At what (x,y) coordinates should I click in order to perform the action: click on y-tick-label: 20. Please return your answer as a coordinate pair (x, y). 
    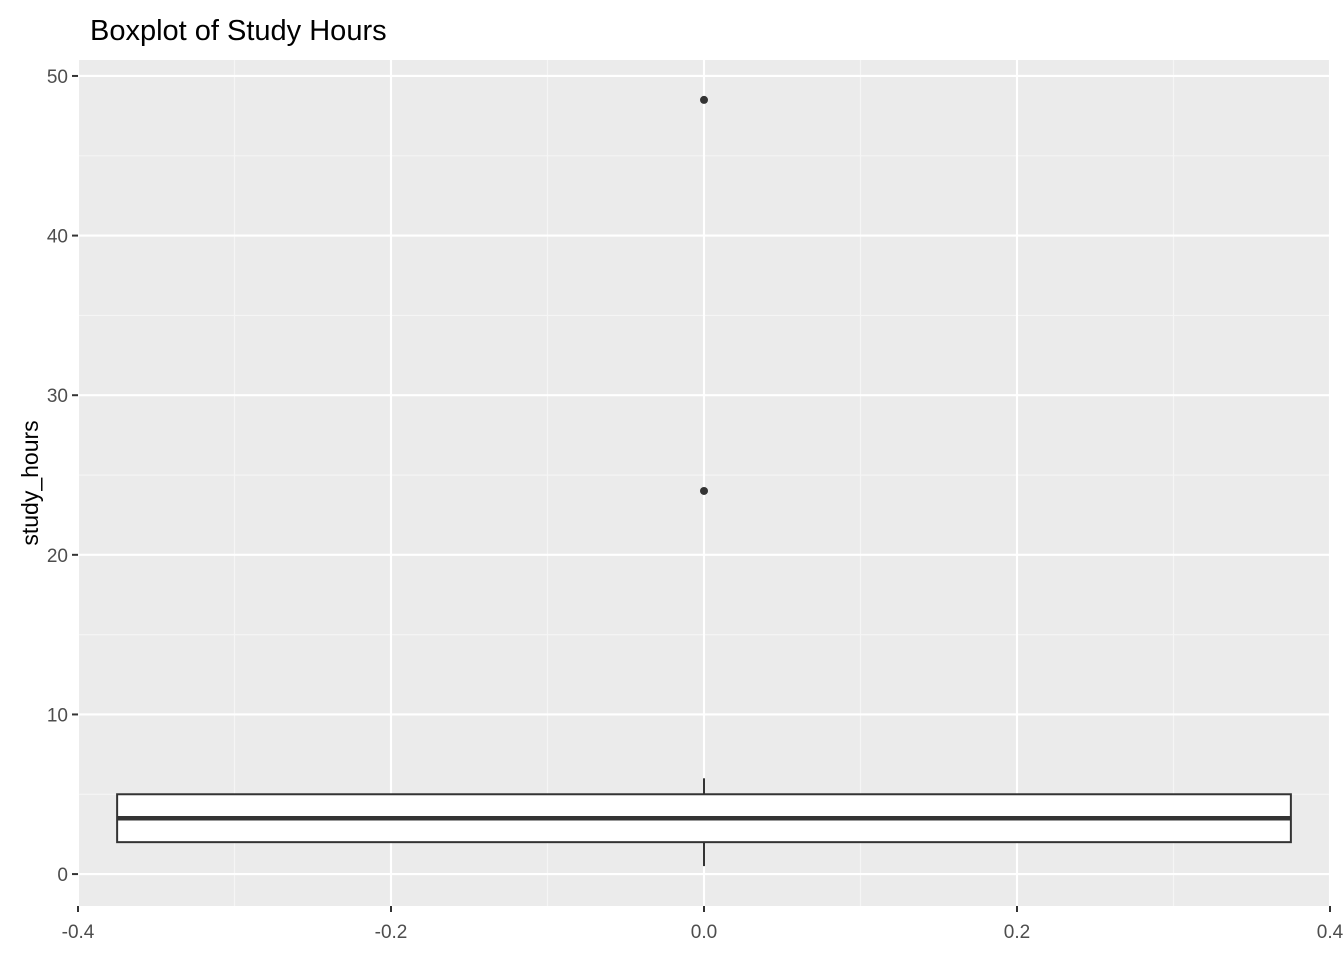
    Looking at the image, I should click on (57, 556).